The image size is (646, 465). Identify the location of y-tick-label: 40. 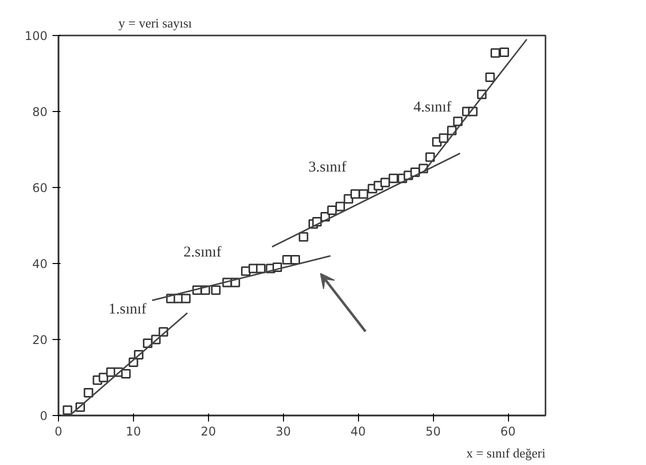
(40, 264).